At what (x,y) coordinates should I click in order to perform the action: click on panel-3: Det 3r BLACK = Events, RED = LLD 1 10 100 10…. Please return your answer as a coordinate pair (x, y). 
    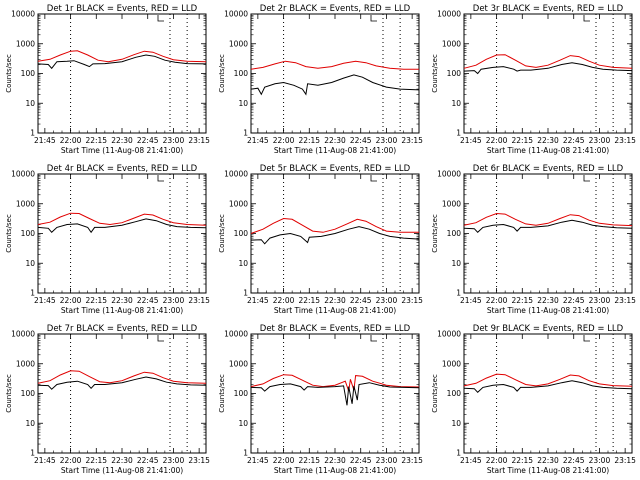
    Looking at the image, I should click on (533, 79).